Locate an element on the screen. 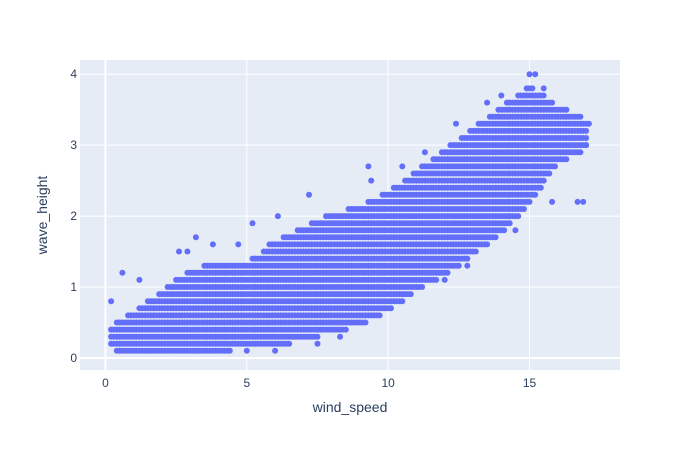 The width and height of the screenshot is (700, 450). y-axis-title: wave_height is located at coordinates (42, 216).